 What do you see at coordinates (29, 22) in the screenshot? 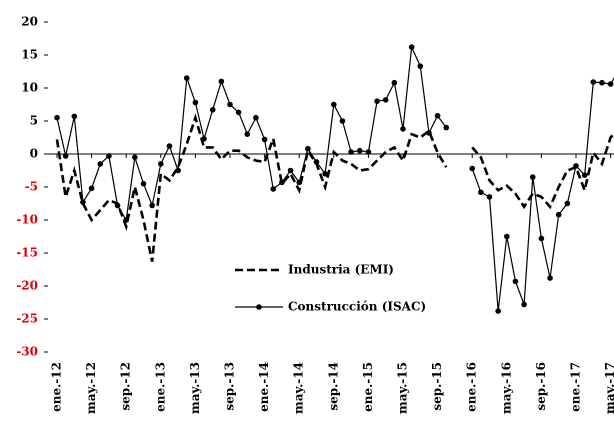
I see `y-tick-label: 20` at bounding box center [29, 22].